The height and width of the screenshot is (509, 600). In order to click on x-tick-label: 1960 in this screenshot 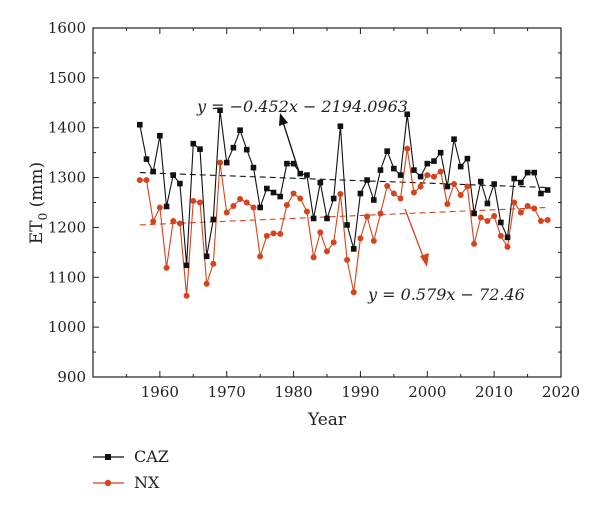, I will do `click(160, 392)`.